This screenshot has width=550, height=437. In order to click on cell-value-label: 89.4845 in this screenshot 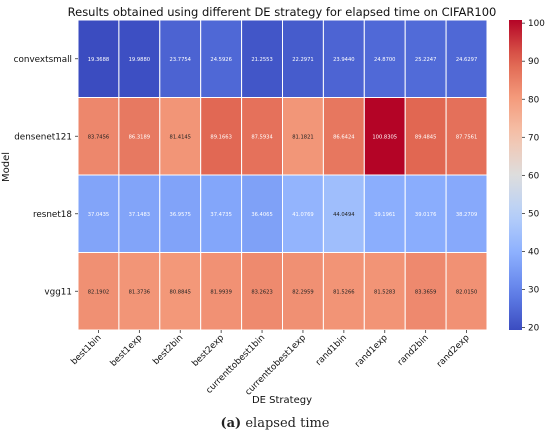, I will do `click(425, 137)`.